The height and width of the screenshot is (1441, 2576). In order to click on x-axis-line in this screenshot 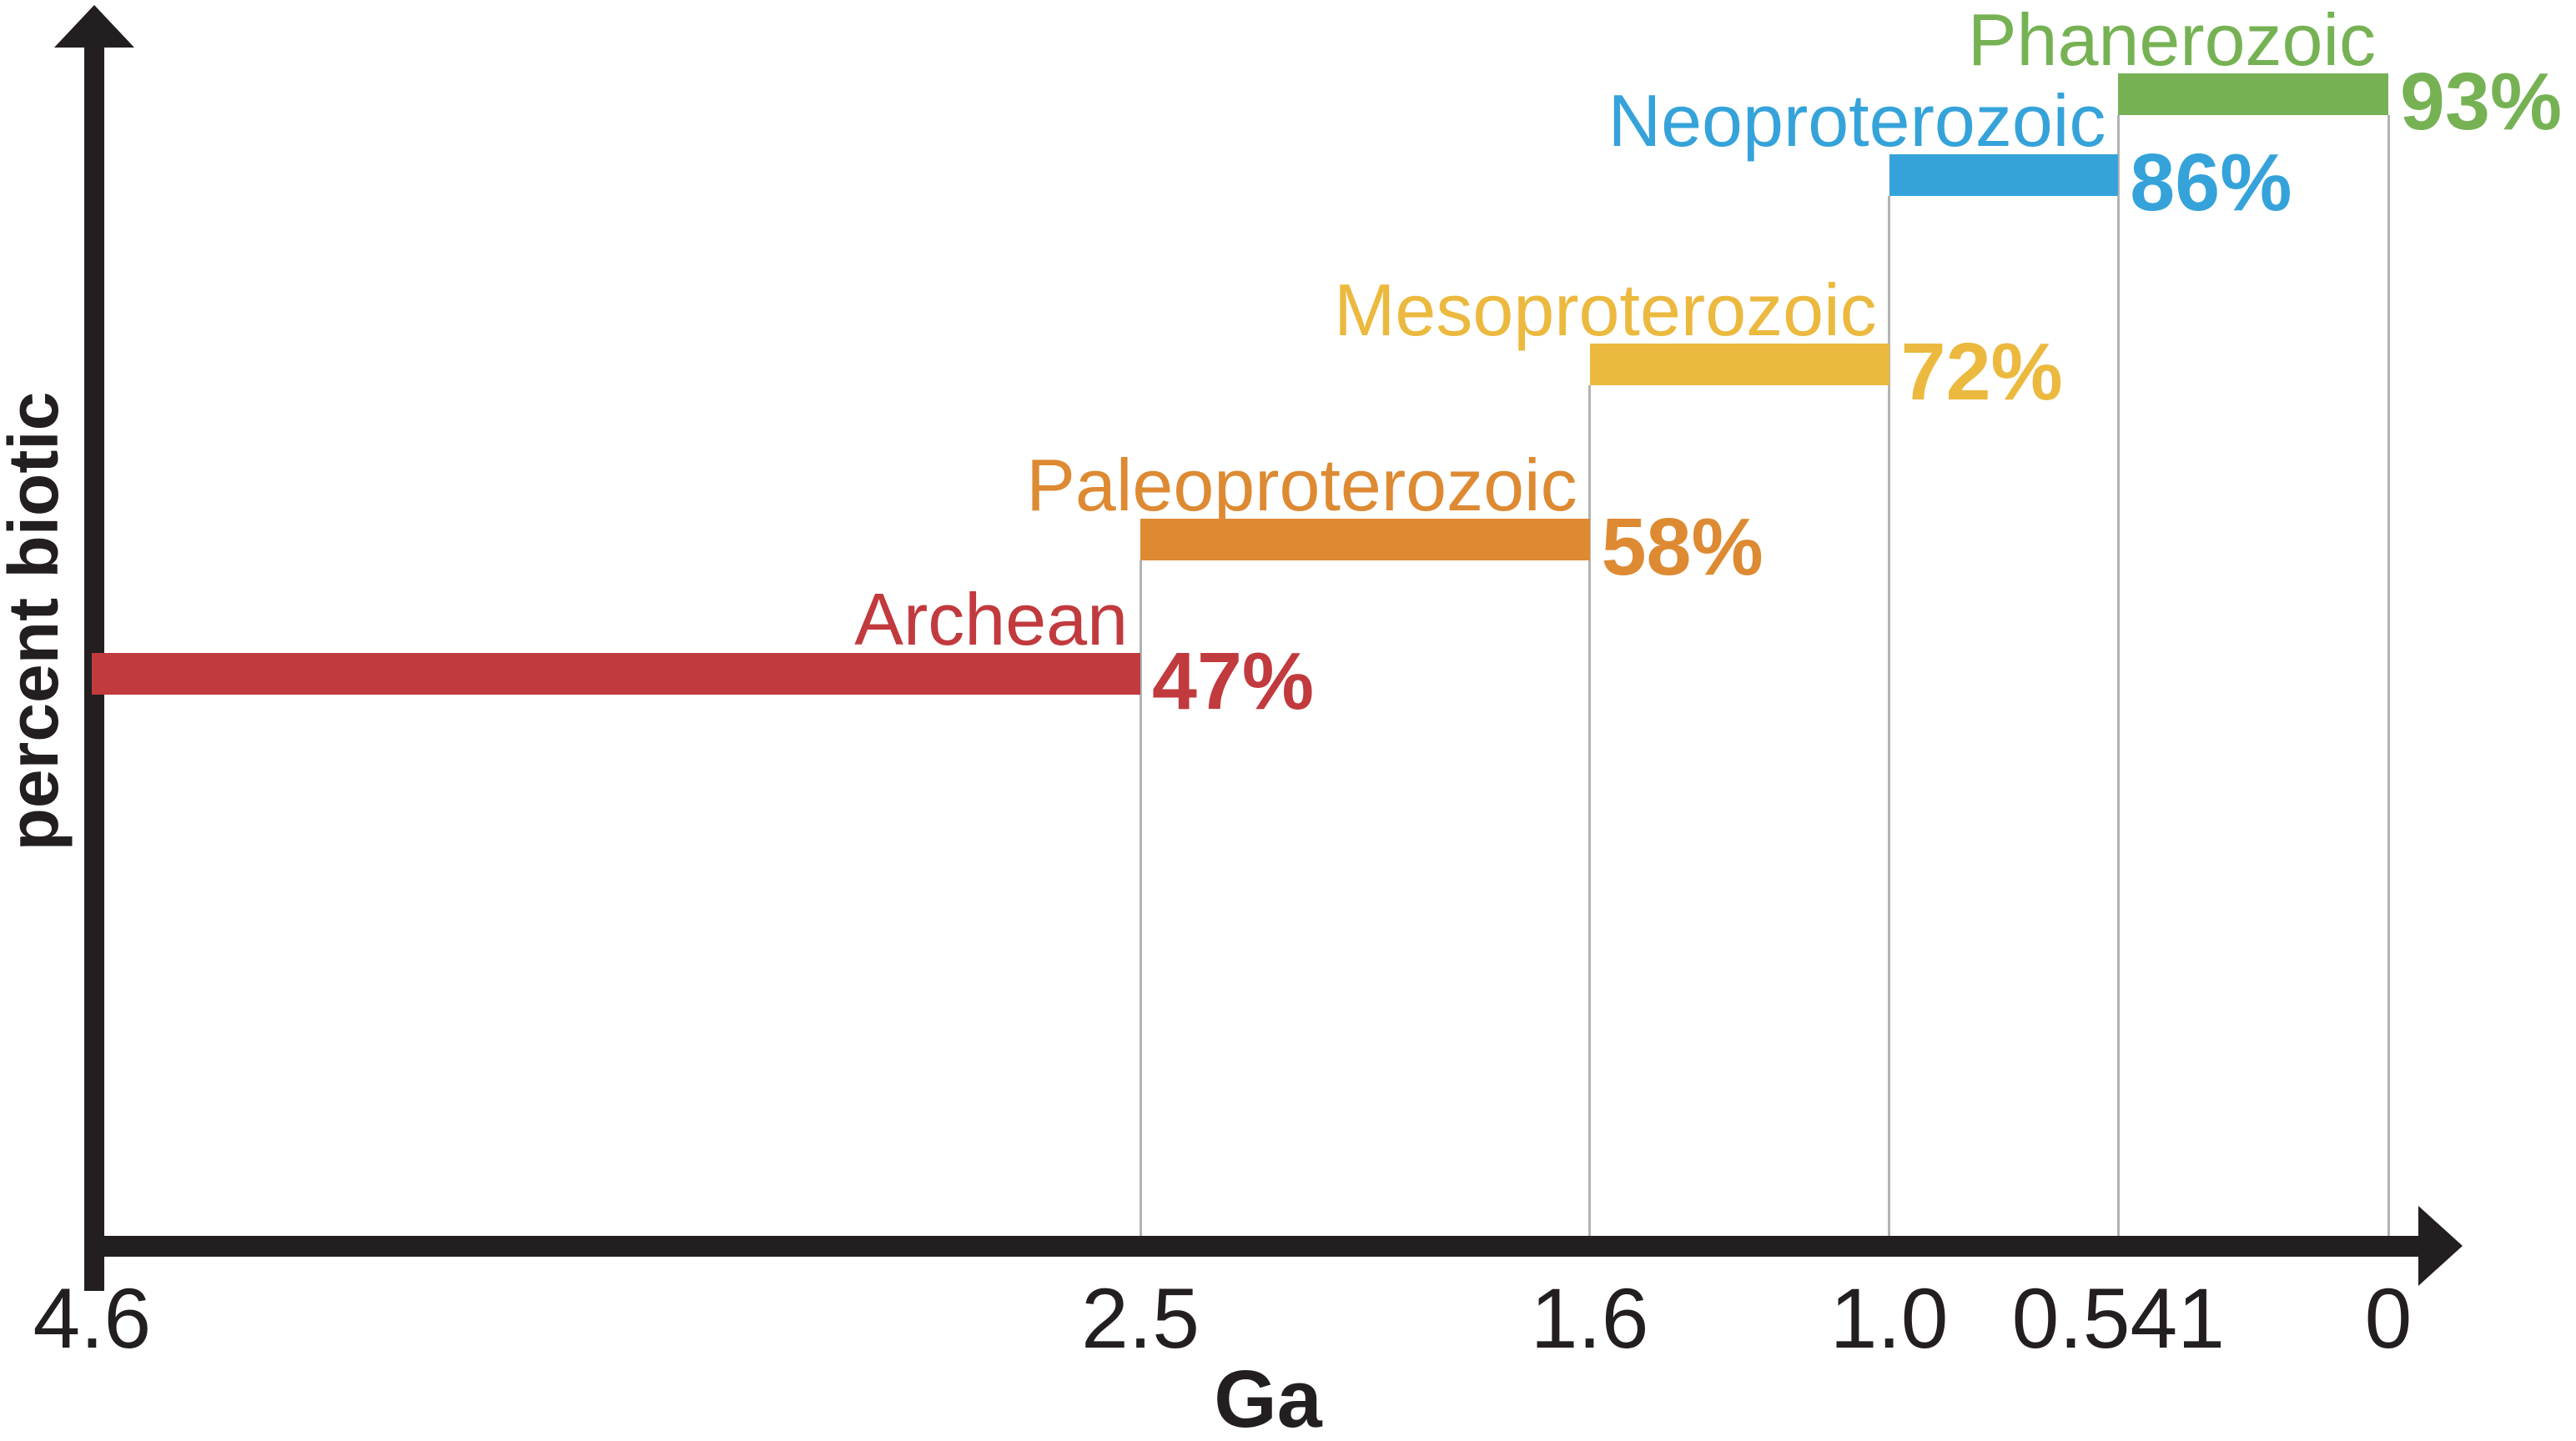, I will do `click(1251, 1246)`.